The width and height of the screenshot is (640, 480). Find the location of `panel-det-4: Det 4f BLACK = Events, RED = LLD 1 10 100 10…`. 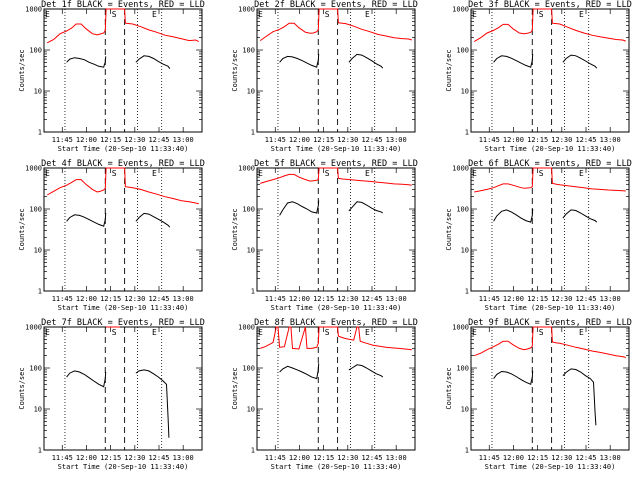

panel-det-4: Det 4f BLACK = Events, RED = LLD 1 10 100 10… is located at coordinates (111, 235).